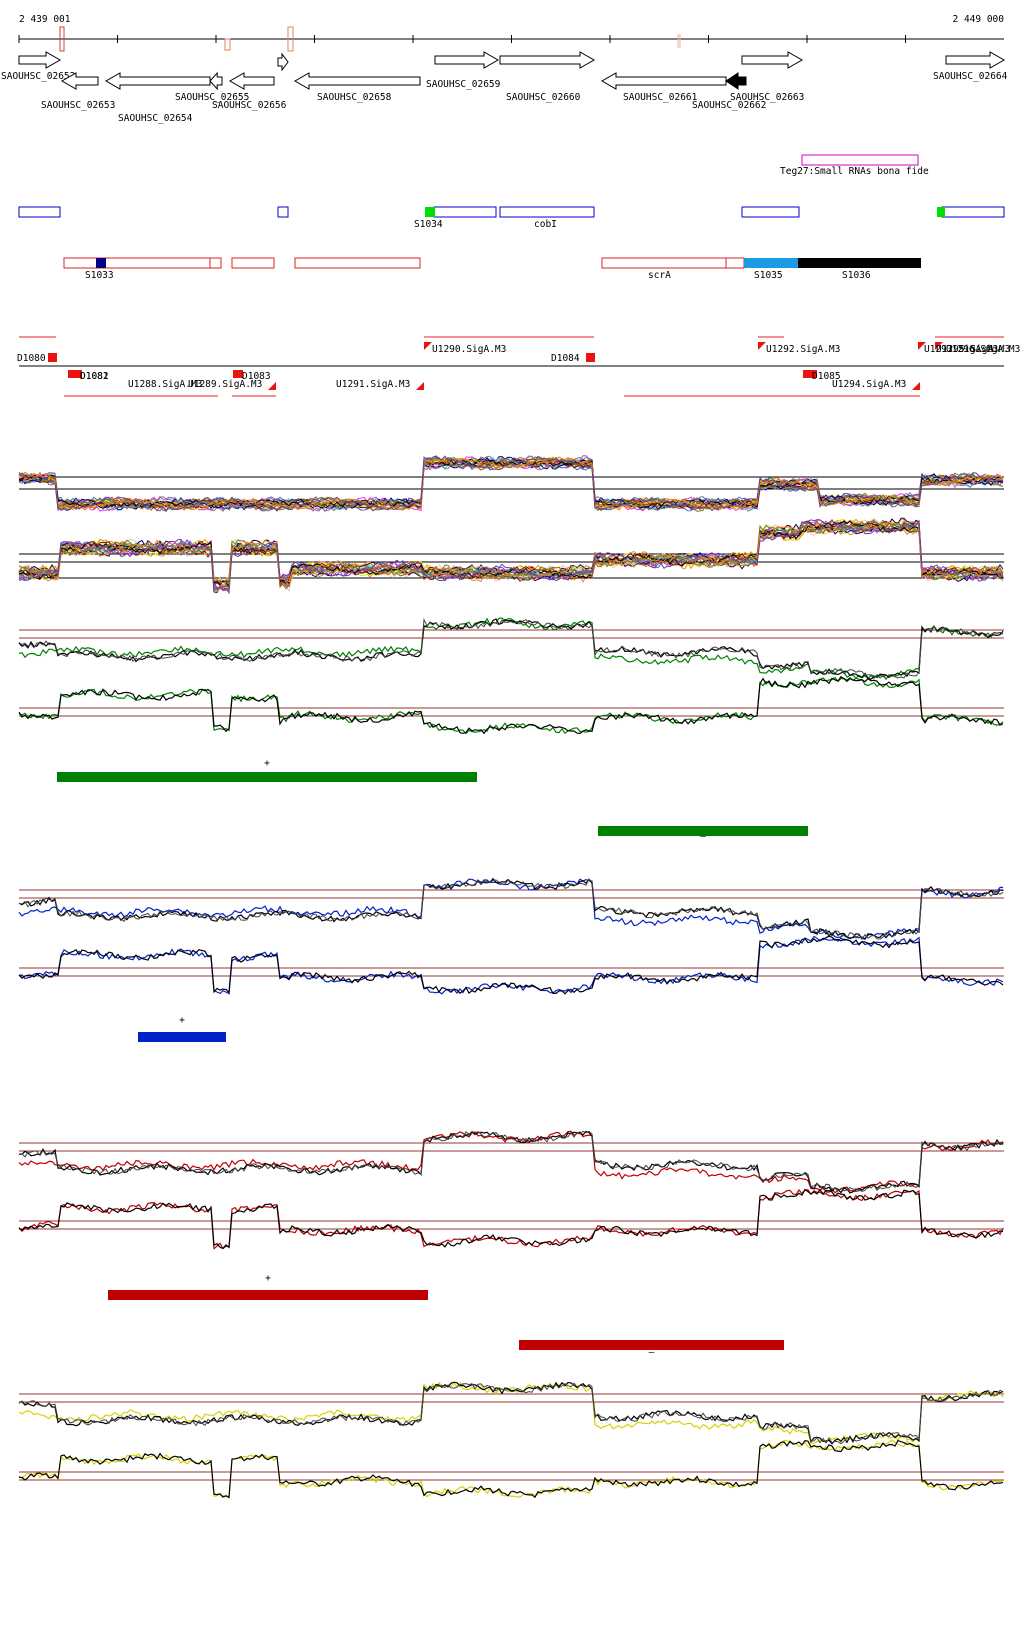 The image size is (1024, 1640). What do you see at coordinates (354, 97) in the screenshot?
I see `gene-label: SAOUHSC_02658` at bounding box center [354, 97].